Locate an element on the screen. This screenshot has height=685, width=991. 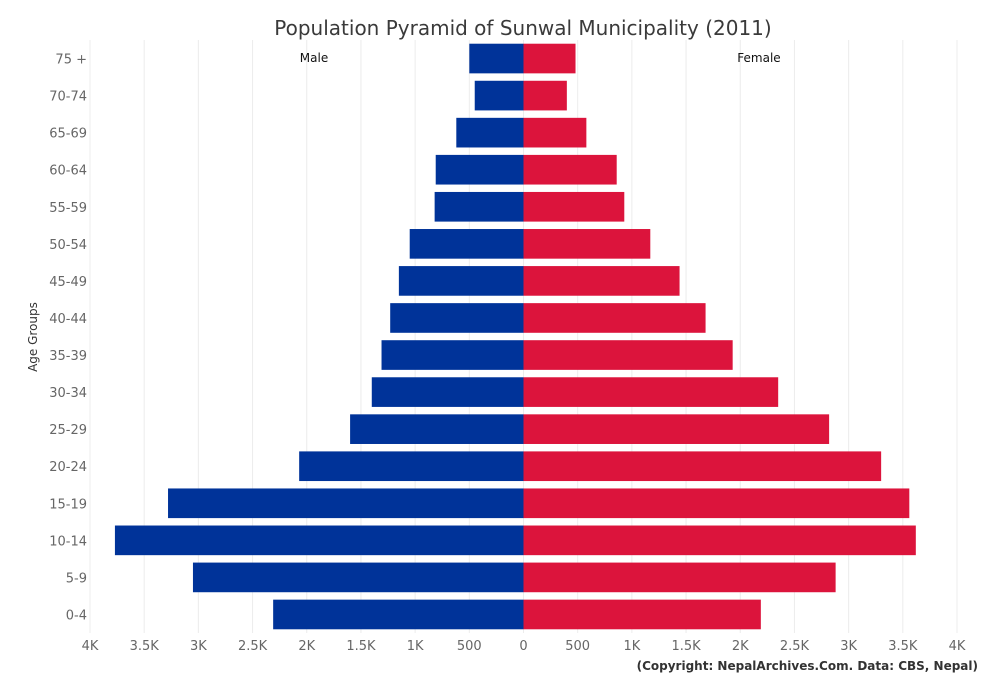
series-label-female: Female is located at coordinates (758, 58).